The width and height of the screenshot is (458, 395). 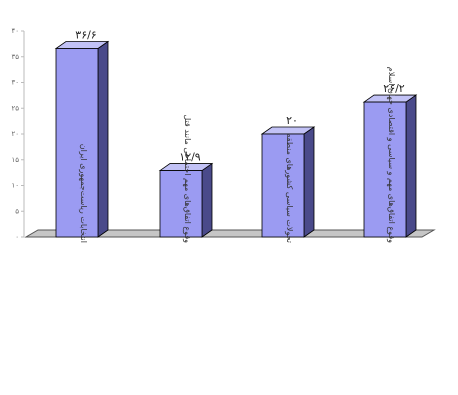 I want to click on category-label: وقوع اتفاق‌های مهم اجتماعی مانند قتل, so click(x=187, y=178).